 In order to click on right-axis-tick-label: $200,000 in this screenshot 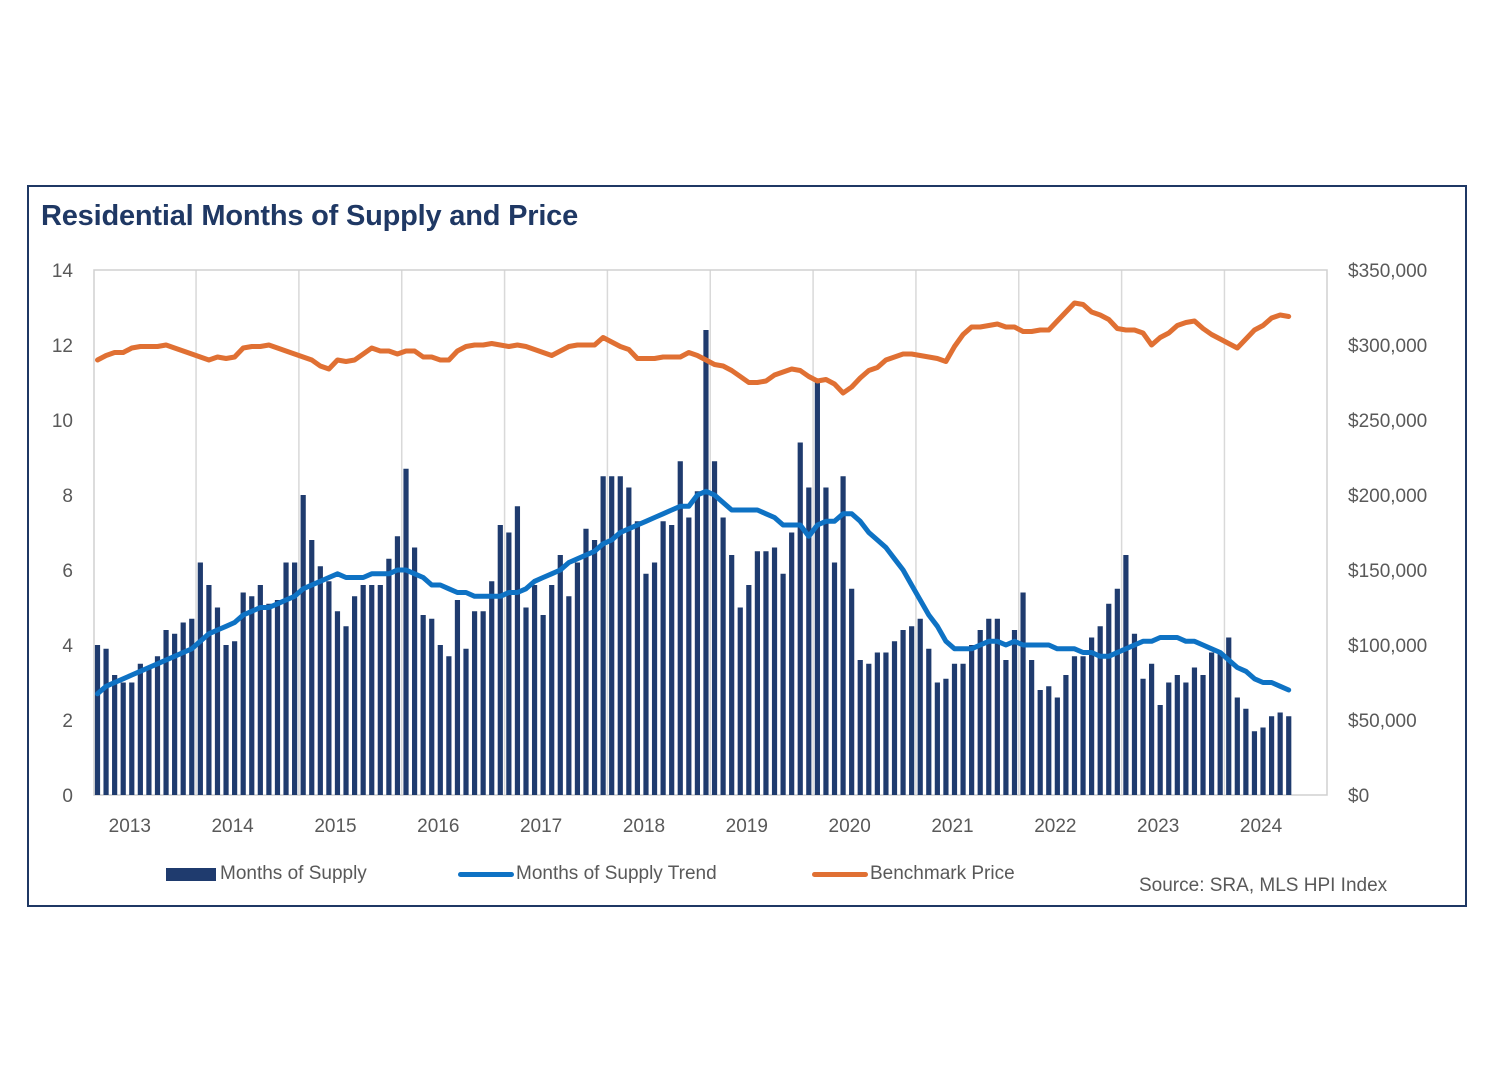, I will do `click(1387, 496)`.